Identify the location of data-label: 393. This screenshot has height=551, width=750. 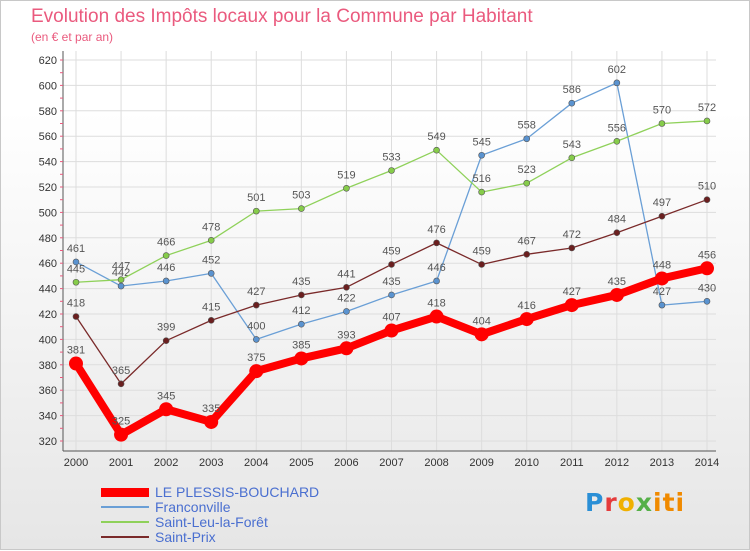
(346, 335).